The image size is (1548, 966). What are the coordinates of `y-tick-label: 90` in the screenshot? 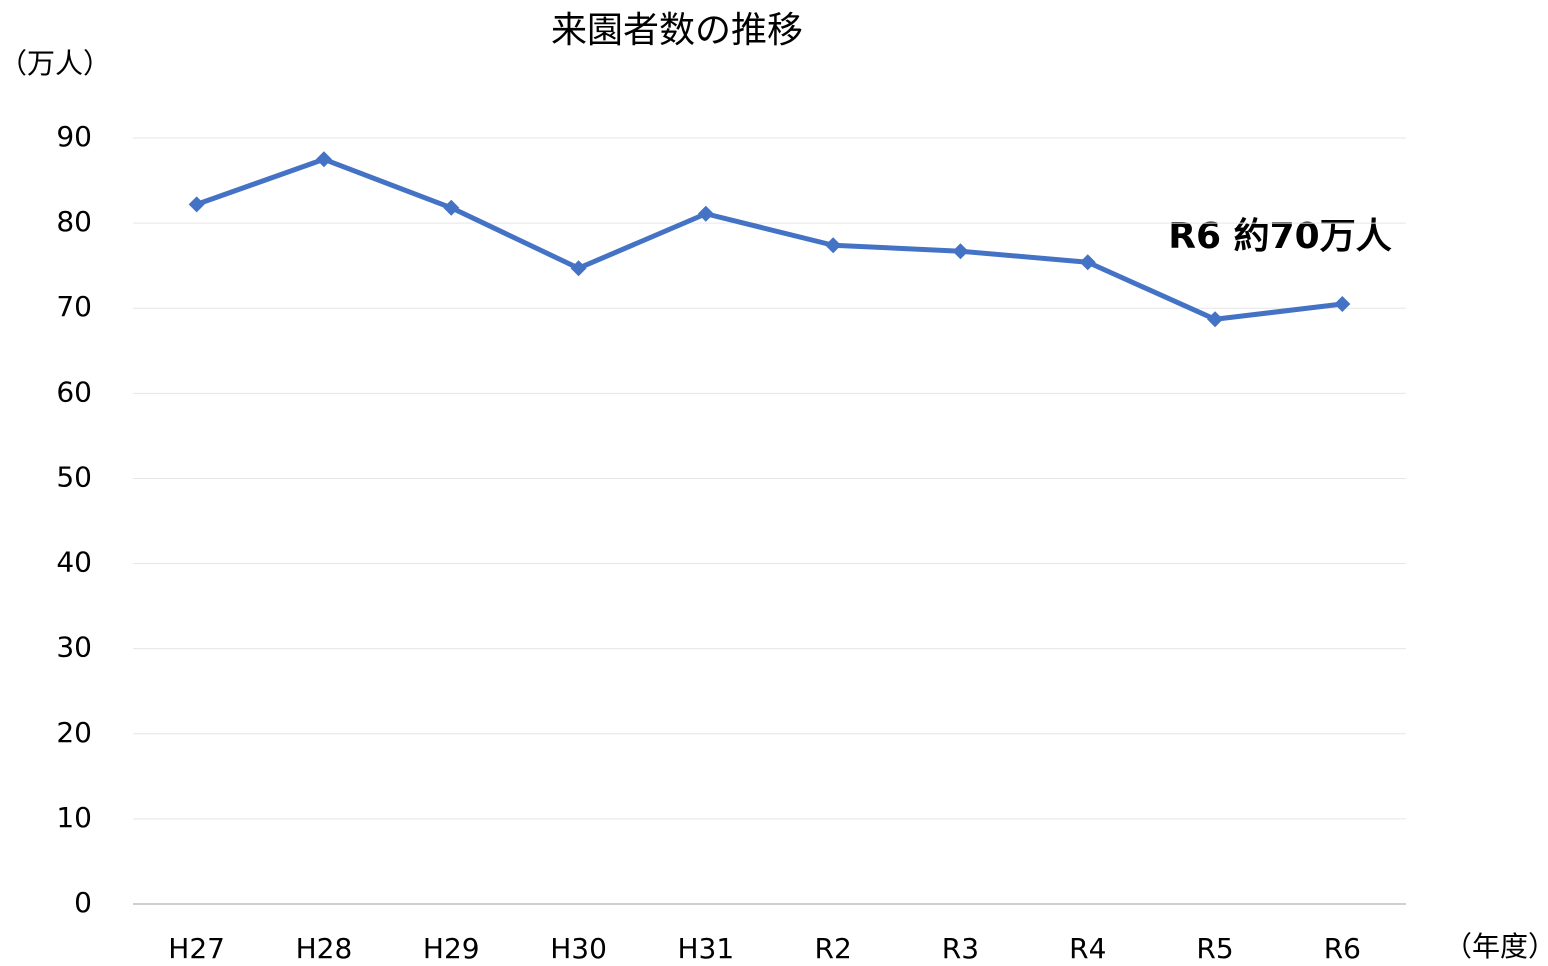 It's located at (74, 136).